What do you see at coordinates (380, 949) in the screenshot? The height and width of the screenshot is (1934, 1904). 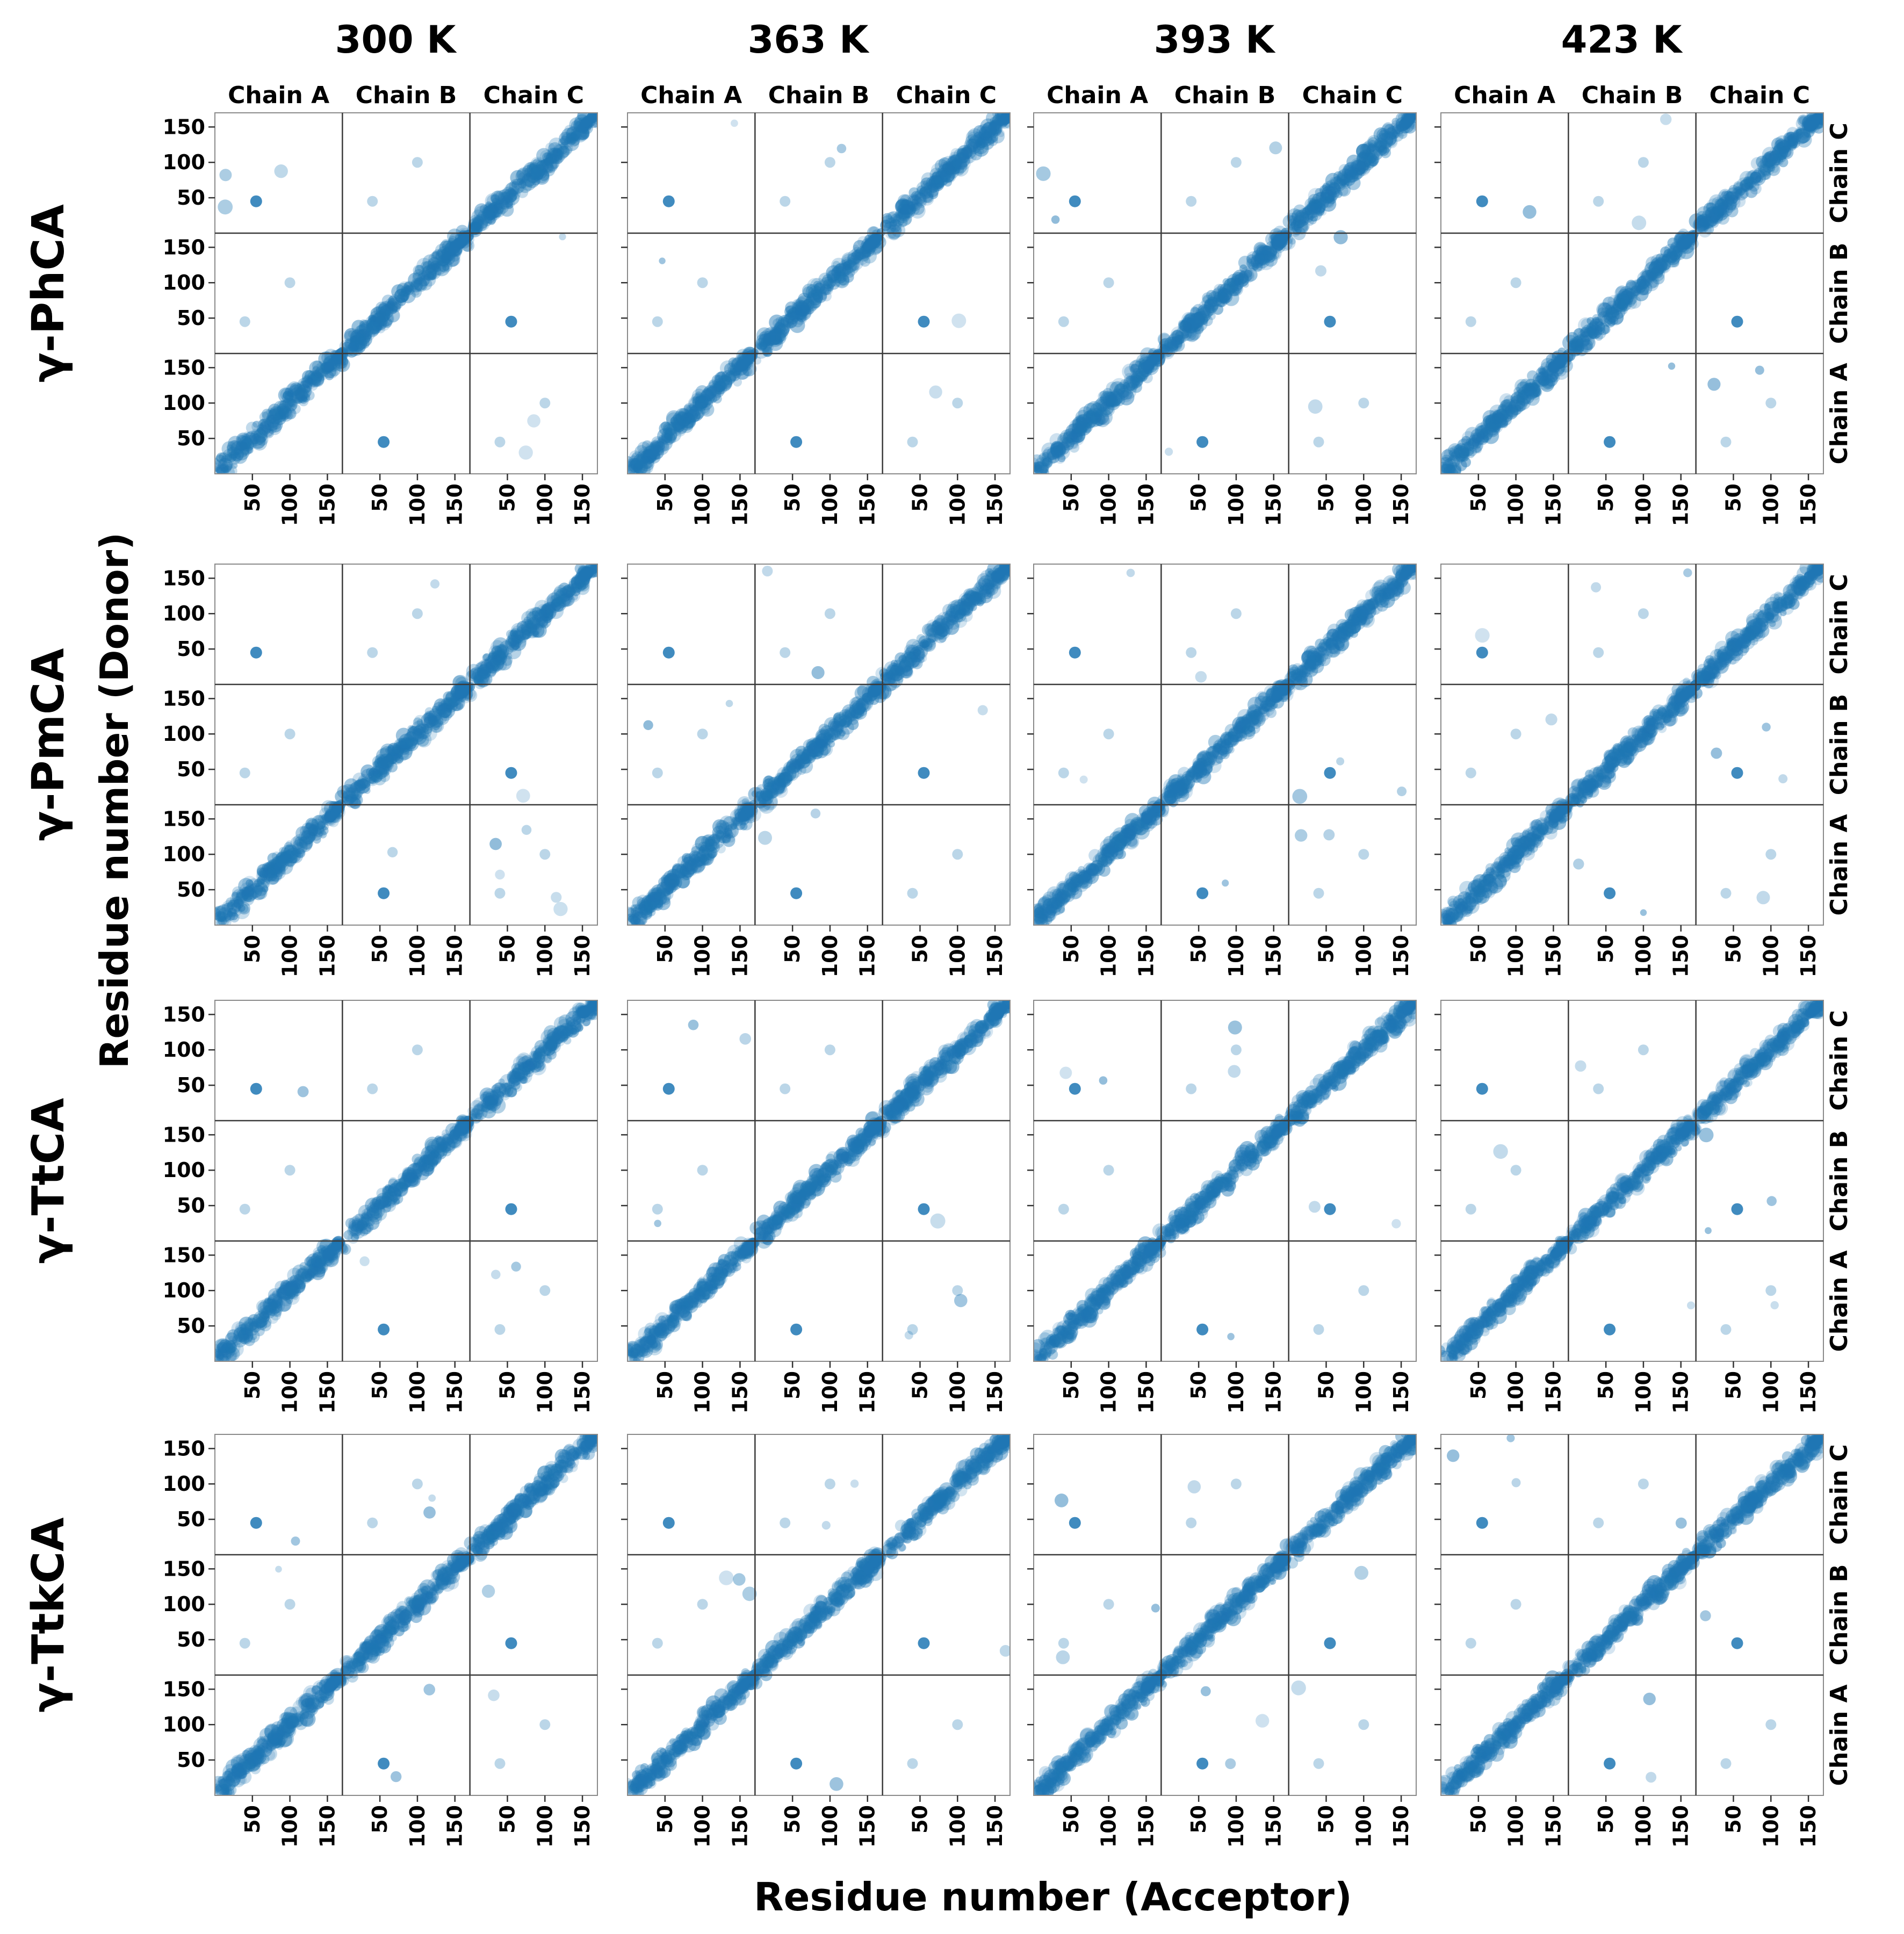 I see `x-tick-label: 50` at bounding box center [380, 949].